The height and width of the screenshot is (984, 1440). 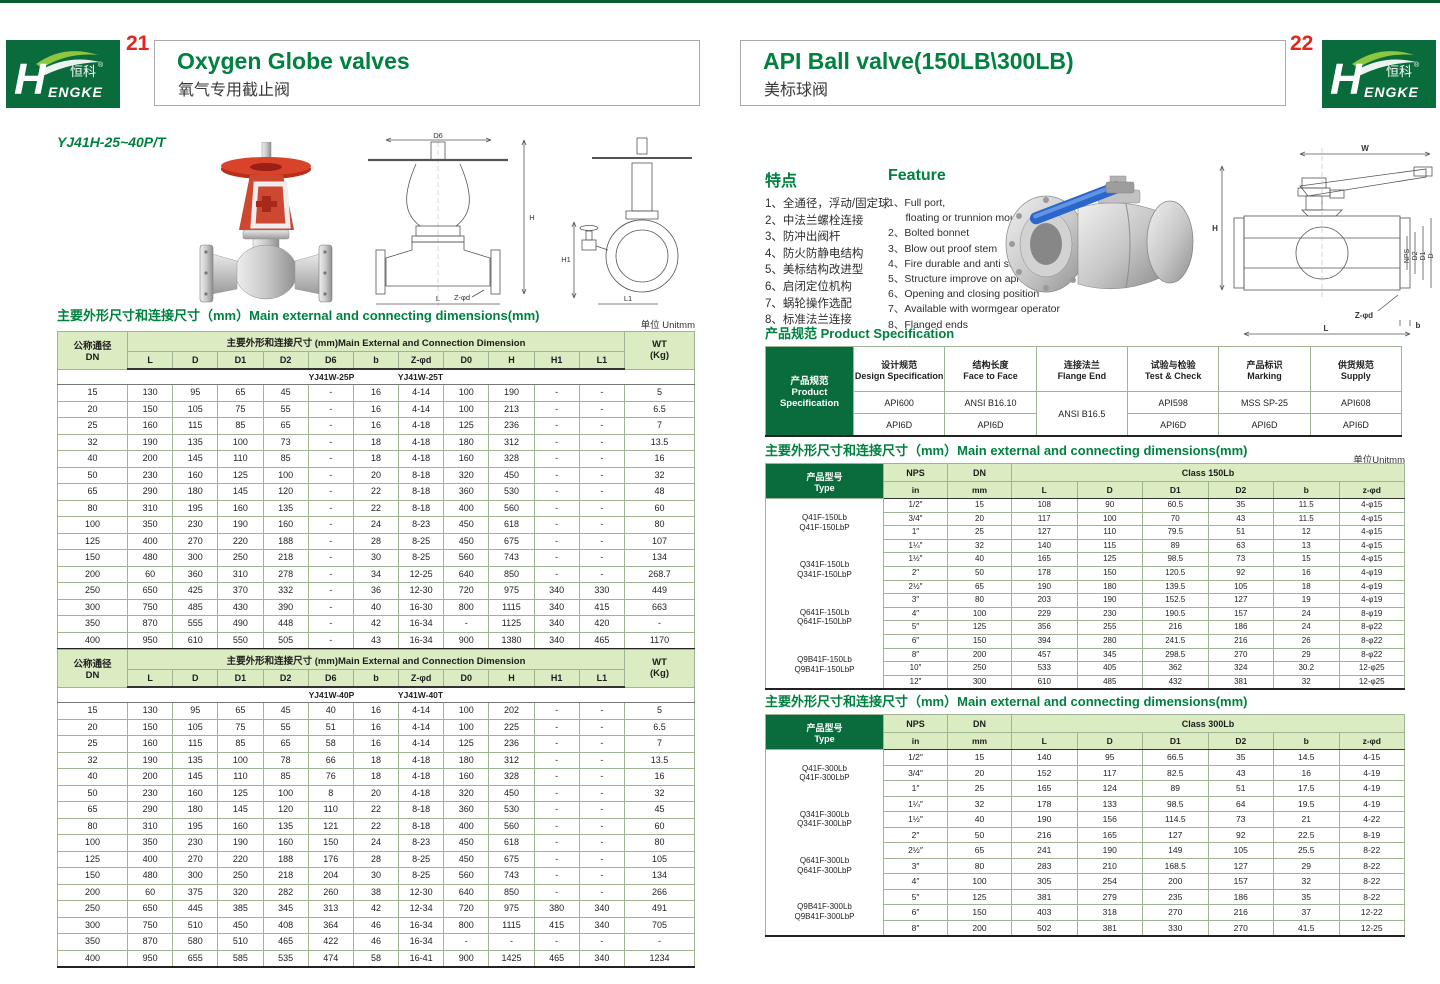 What do you see at coordinates (1240, 865) in the screenshot?
I see `cell: 127` at bounding box center [1240, 865].